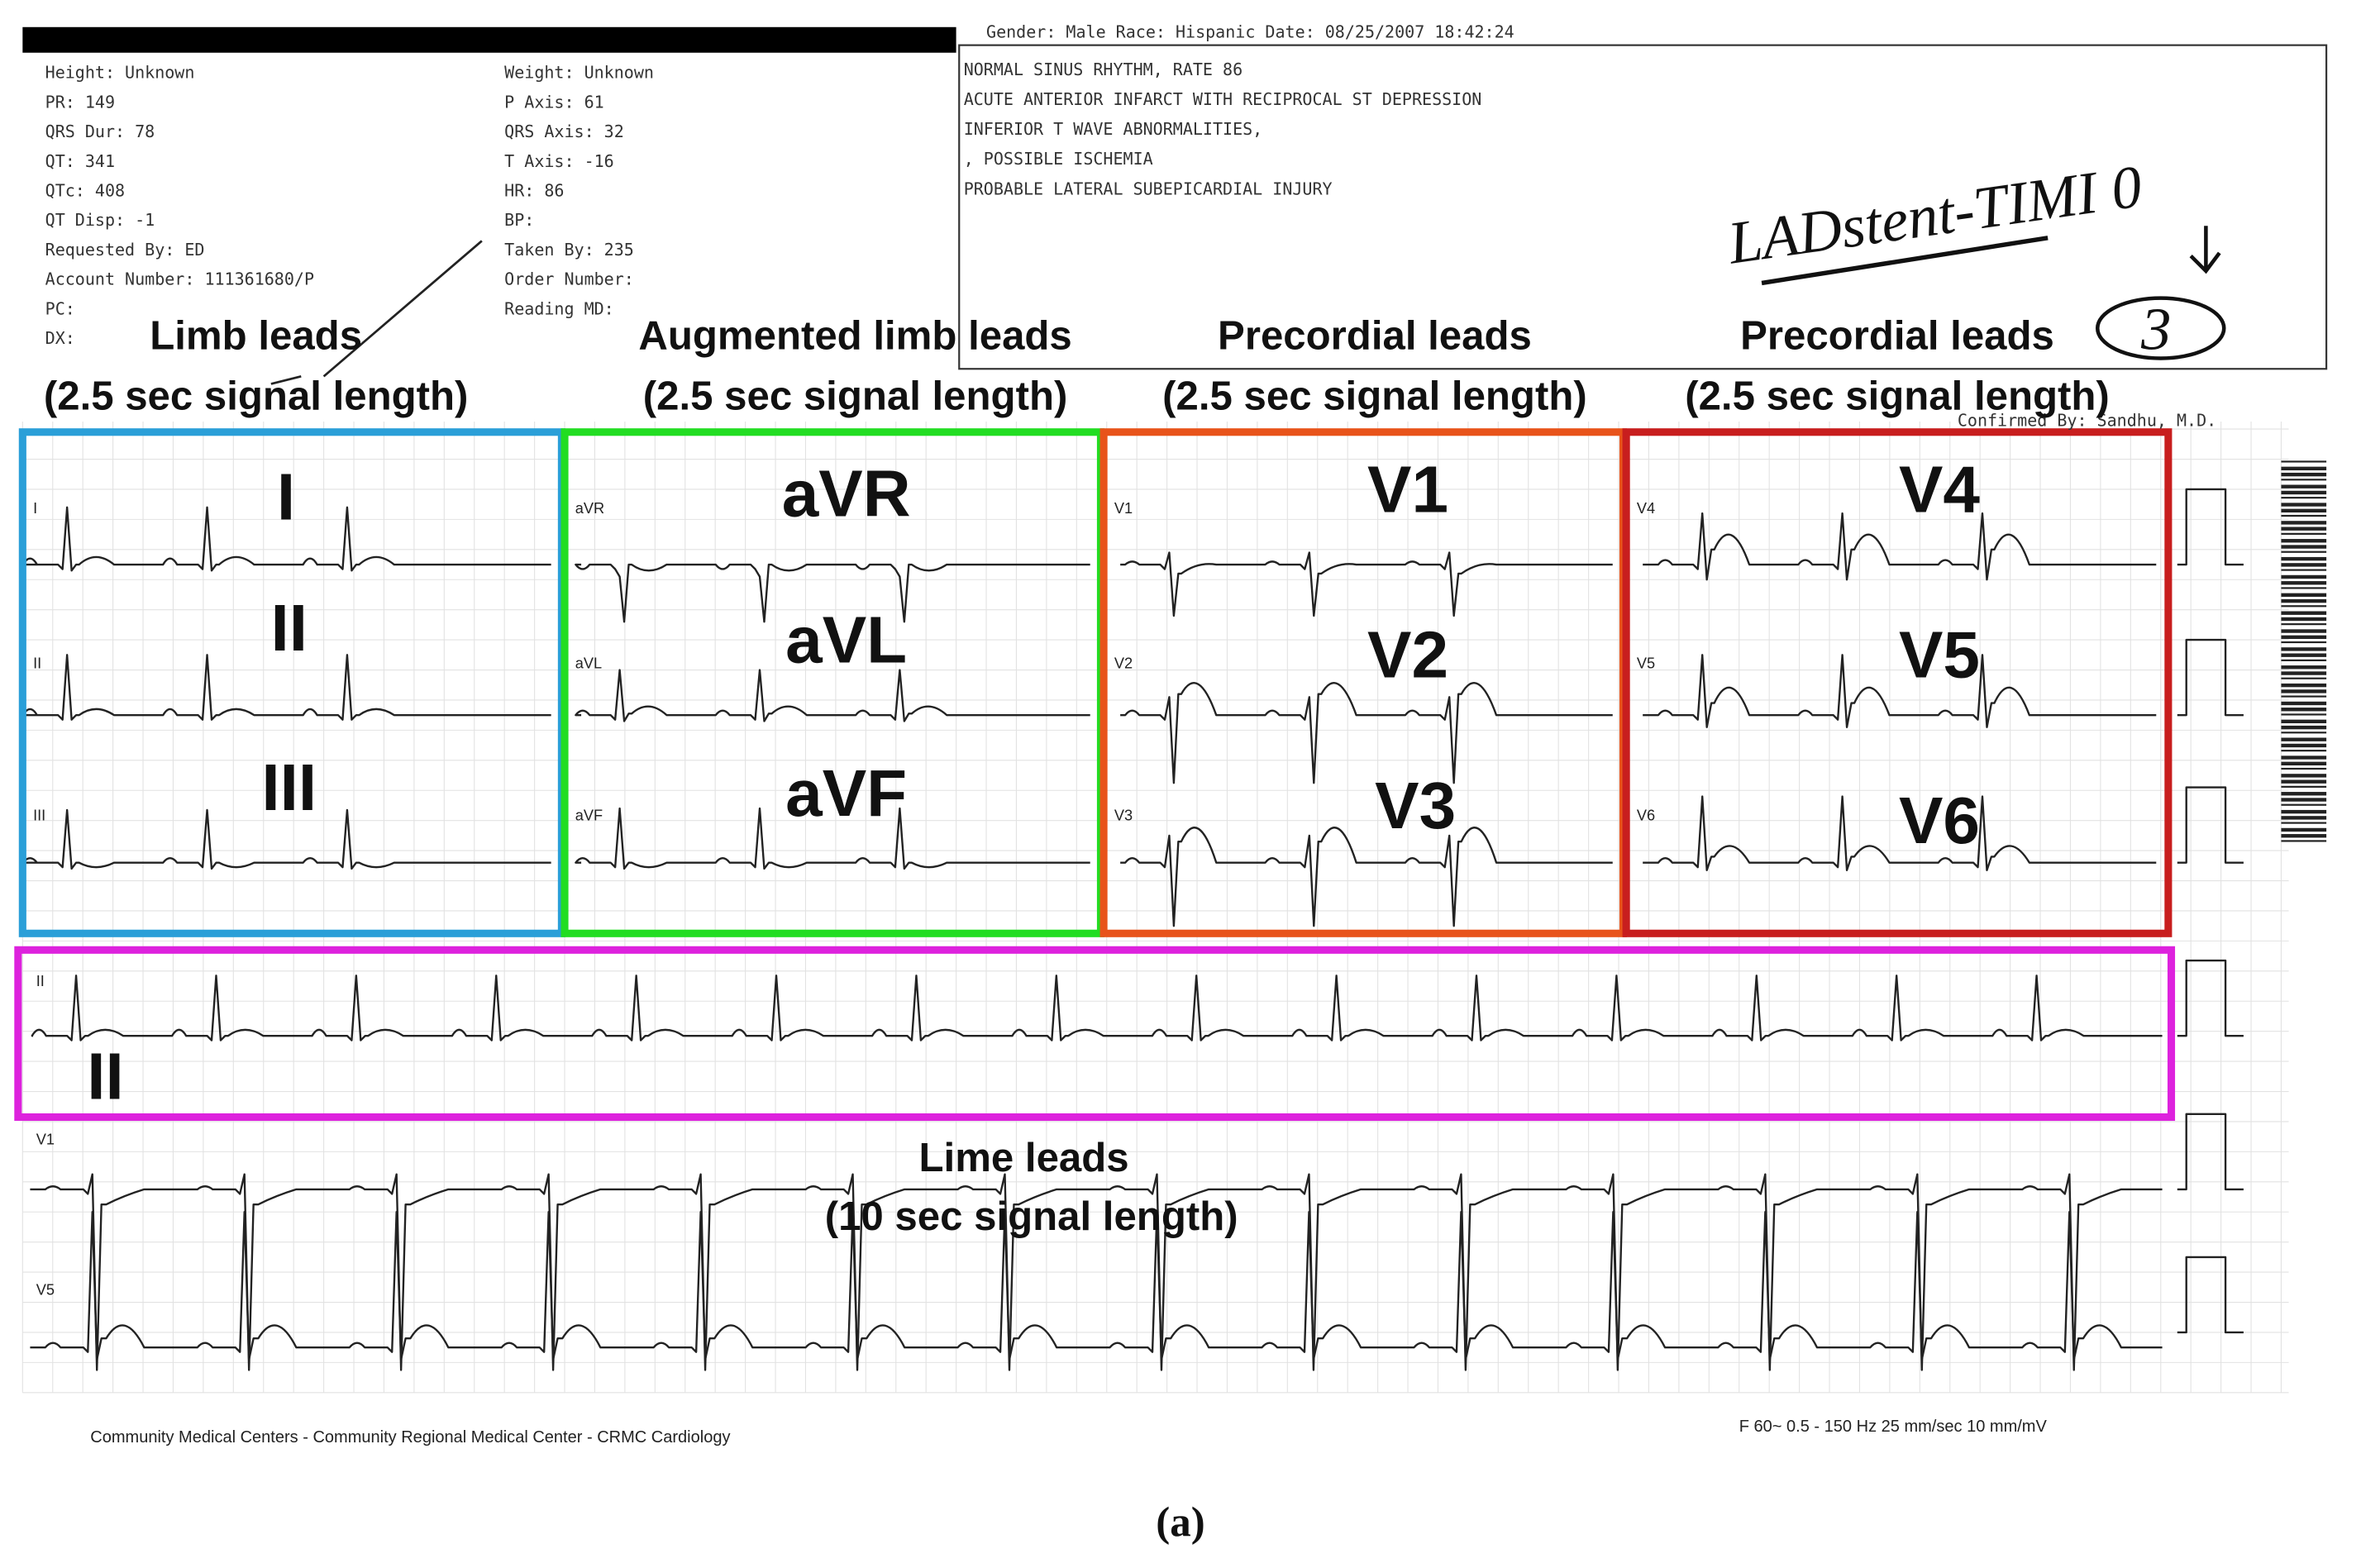 This screenshot has width=2361, height=1568. Describe the element at coordinates (564, 131) in the screenshot. I see `measurement: QRS Axis: 32` at that location.